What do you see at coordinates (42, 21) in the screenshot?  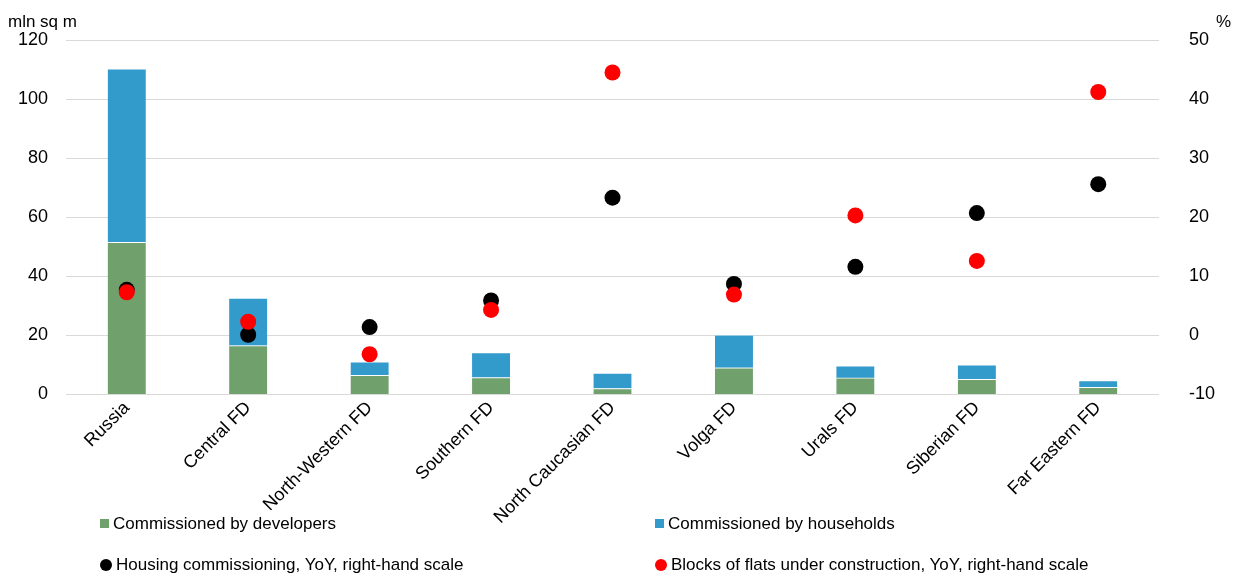 I see `y-axis-title: mln sq m` at bounding box center [42, 21].